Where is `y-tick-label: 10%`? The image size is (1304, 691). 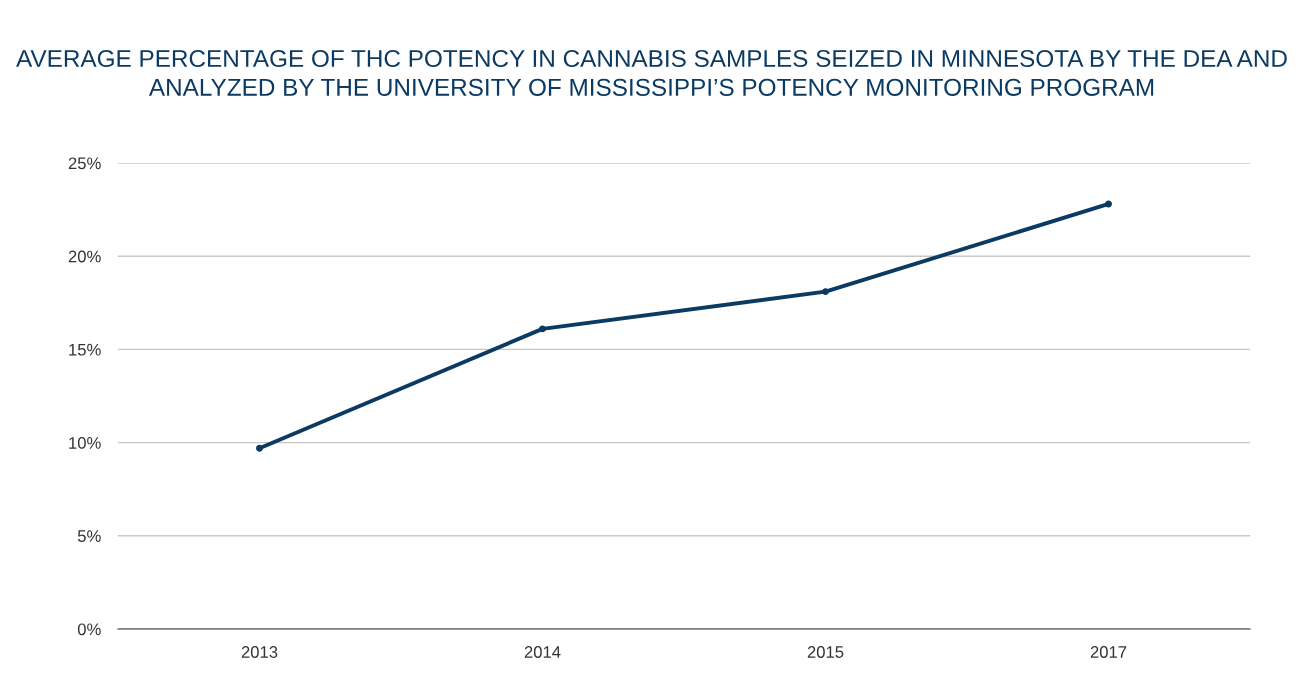
y-tick-label: 10% is located at coordinates (85, 443).